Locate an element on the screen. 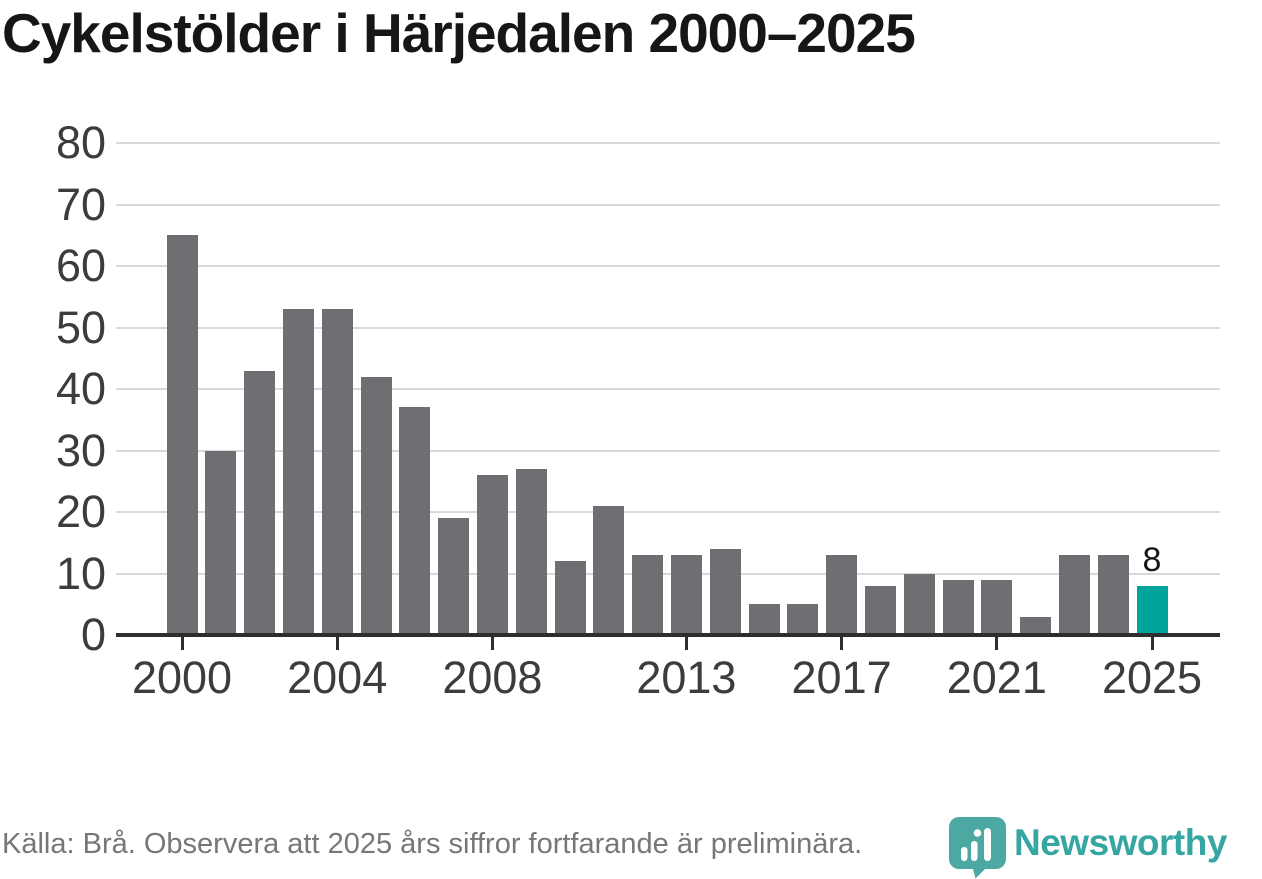 The width and height of the screenshot is (1262, 879). bar-2021 is located at coordinates (997, 607).